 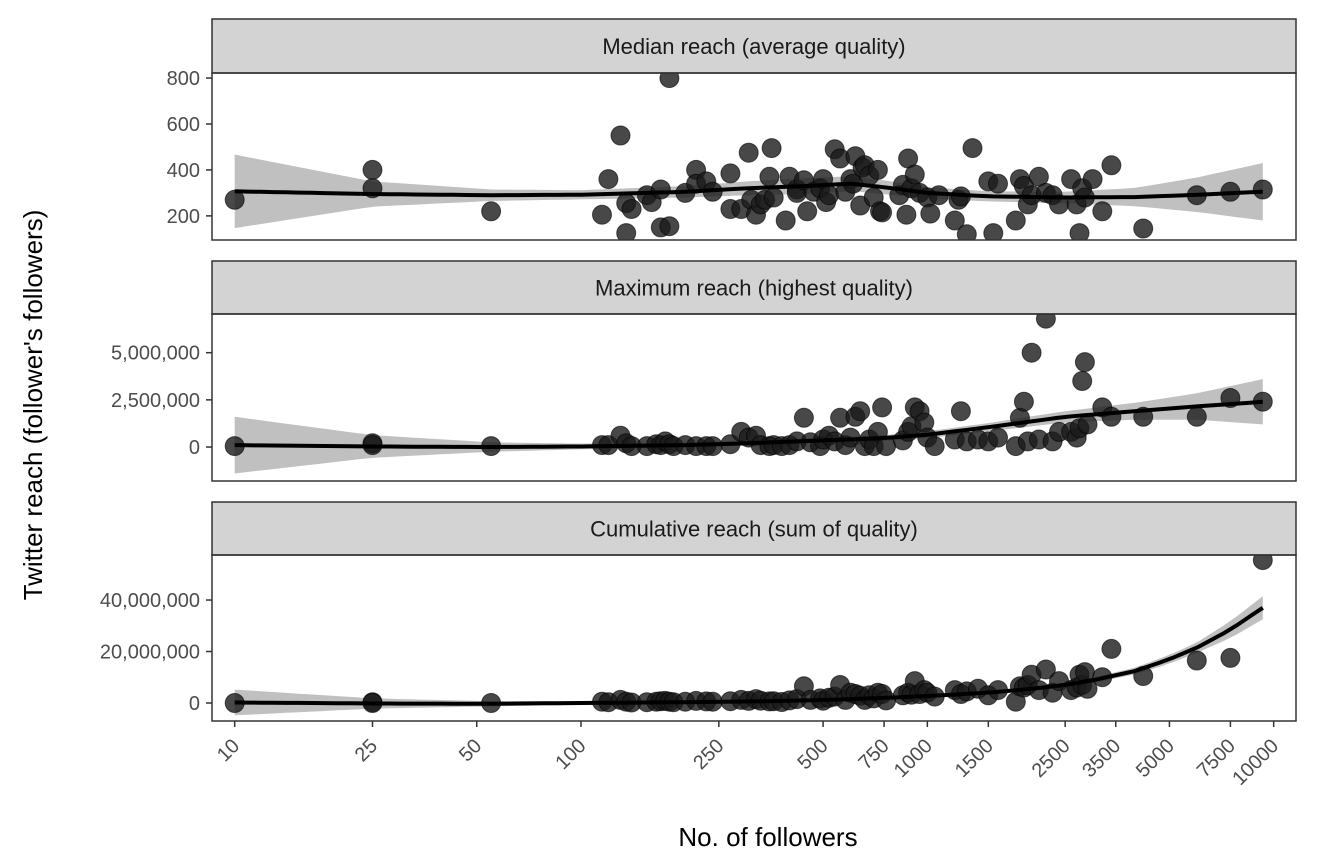 What do you see at coordinates (1155, 758) in the screenshot?
I see `x-tick-label: 5000` at bounding box center [1155, 758].